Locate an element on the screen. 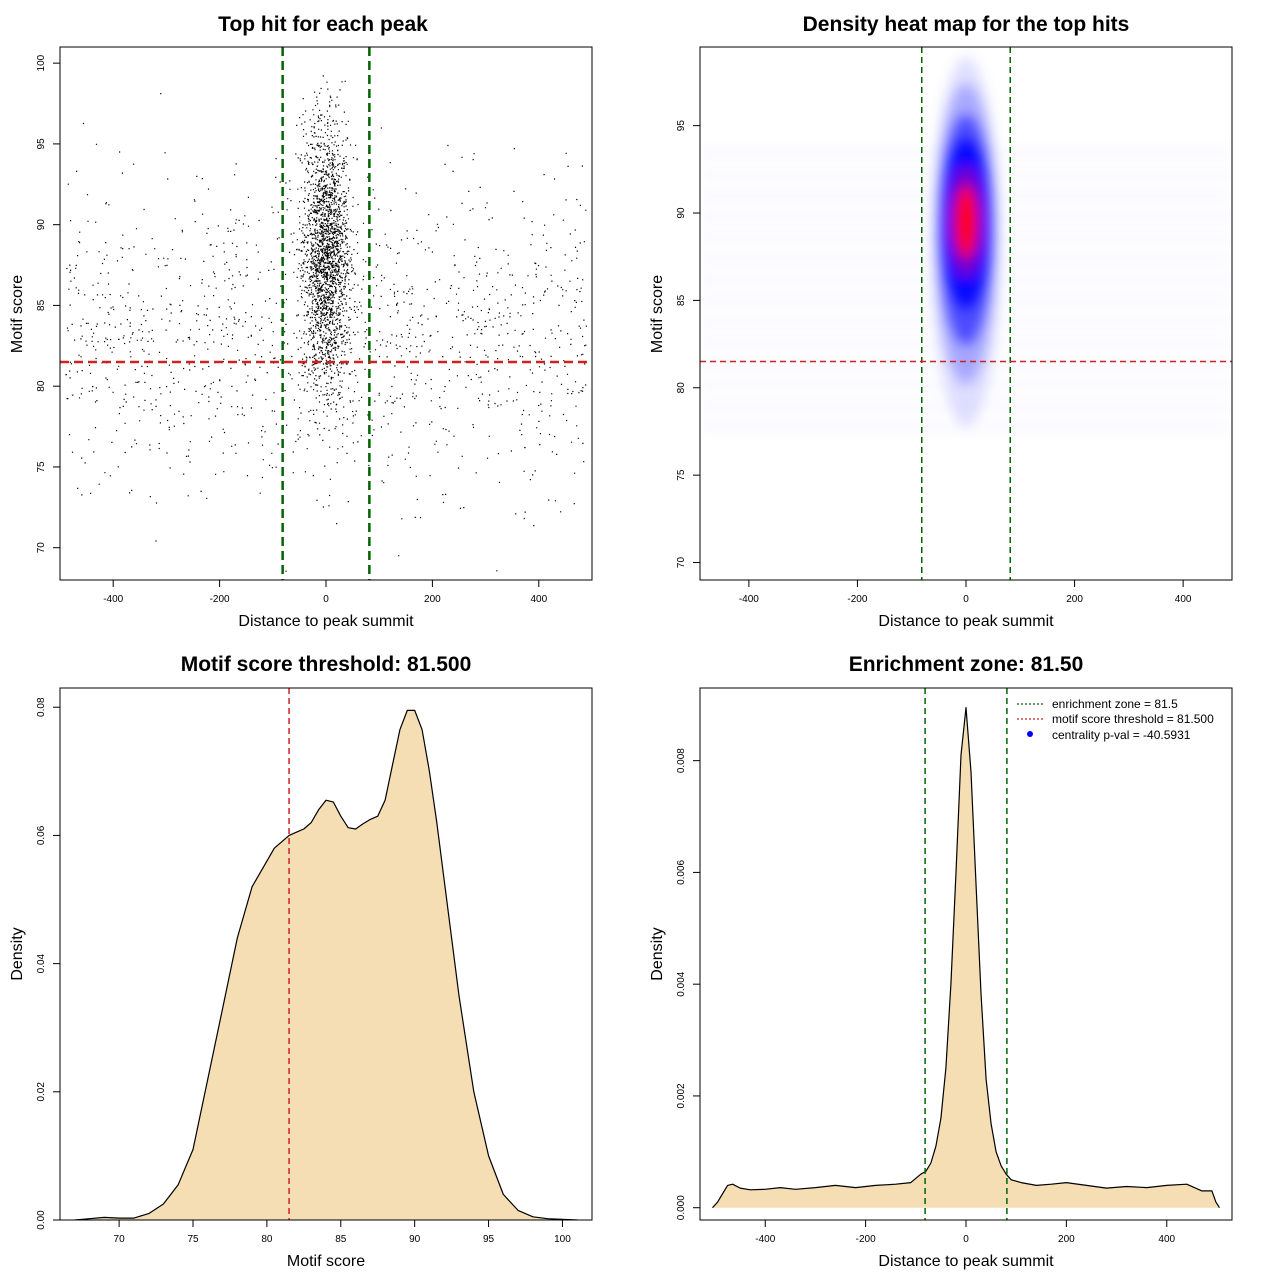  heatmap-density is located at coordinates (966, 241).